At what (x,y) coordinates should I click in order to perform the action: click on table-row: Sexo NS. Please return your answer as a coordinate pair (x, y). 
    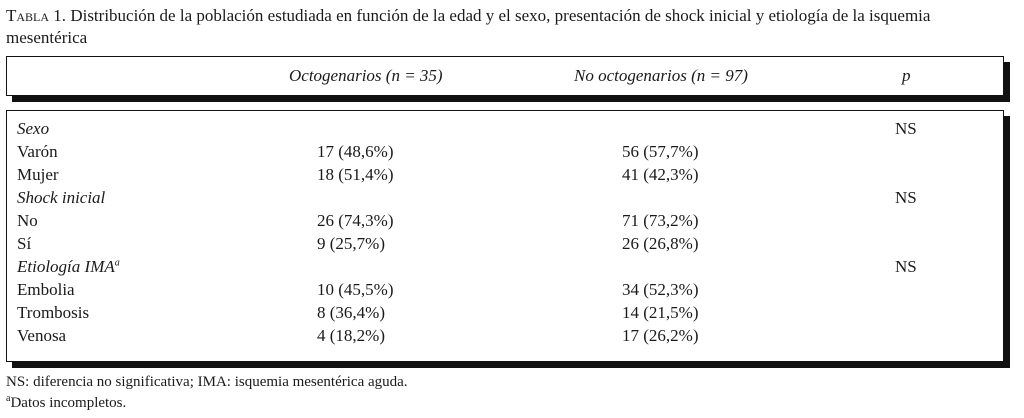
    Looking at the image, I should click on (505, 130).